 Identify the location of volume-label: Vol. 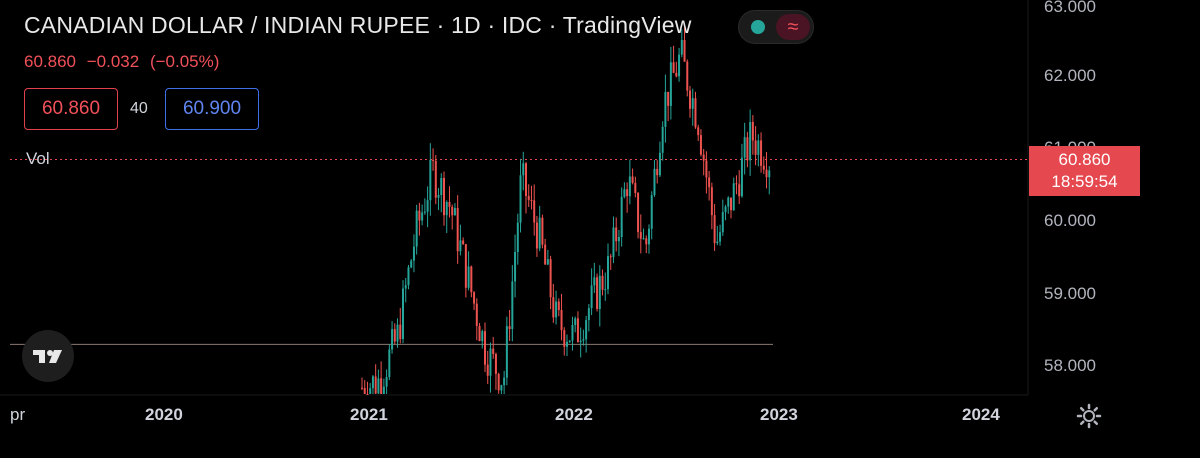
(38, 158).